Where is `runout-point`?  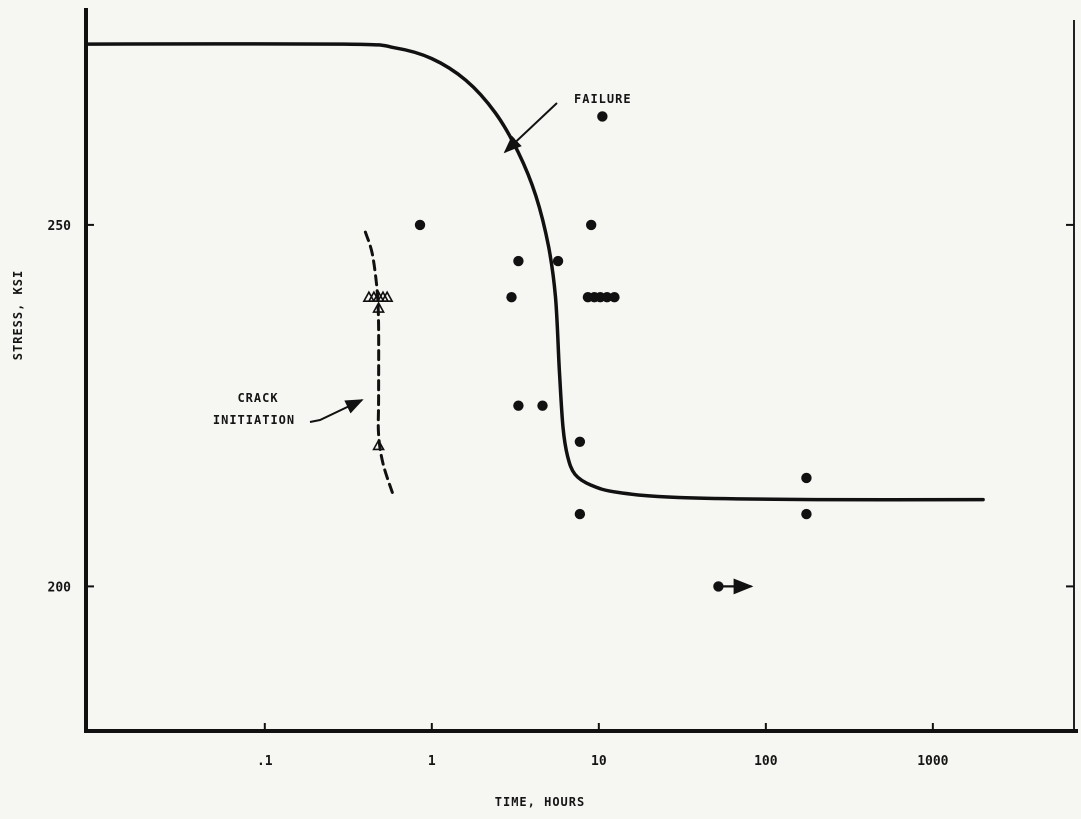
runout-point is located at coordinates (718, 586).